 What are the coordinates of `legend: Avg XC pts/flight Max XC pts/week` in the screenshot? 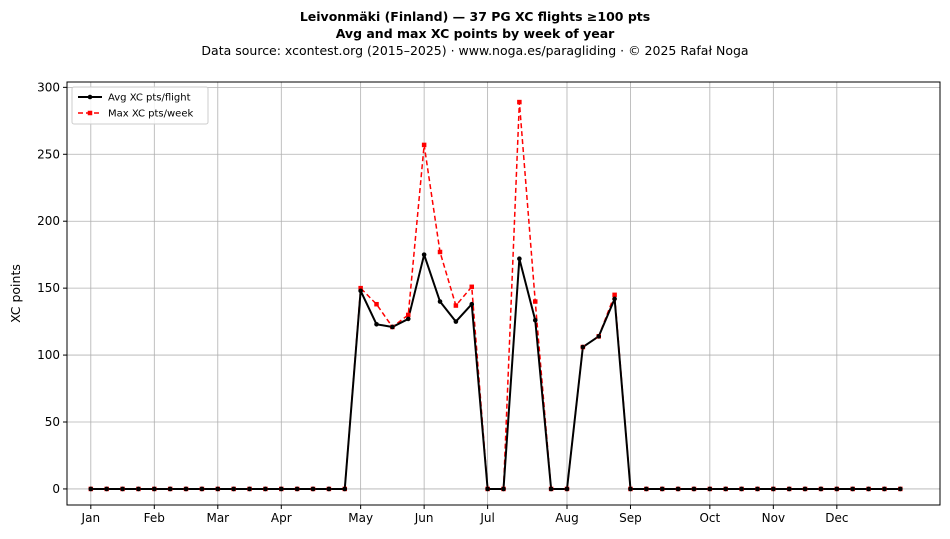 It's located at (140, 105).